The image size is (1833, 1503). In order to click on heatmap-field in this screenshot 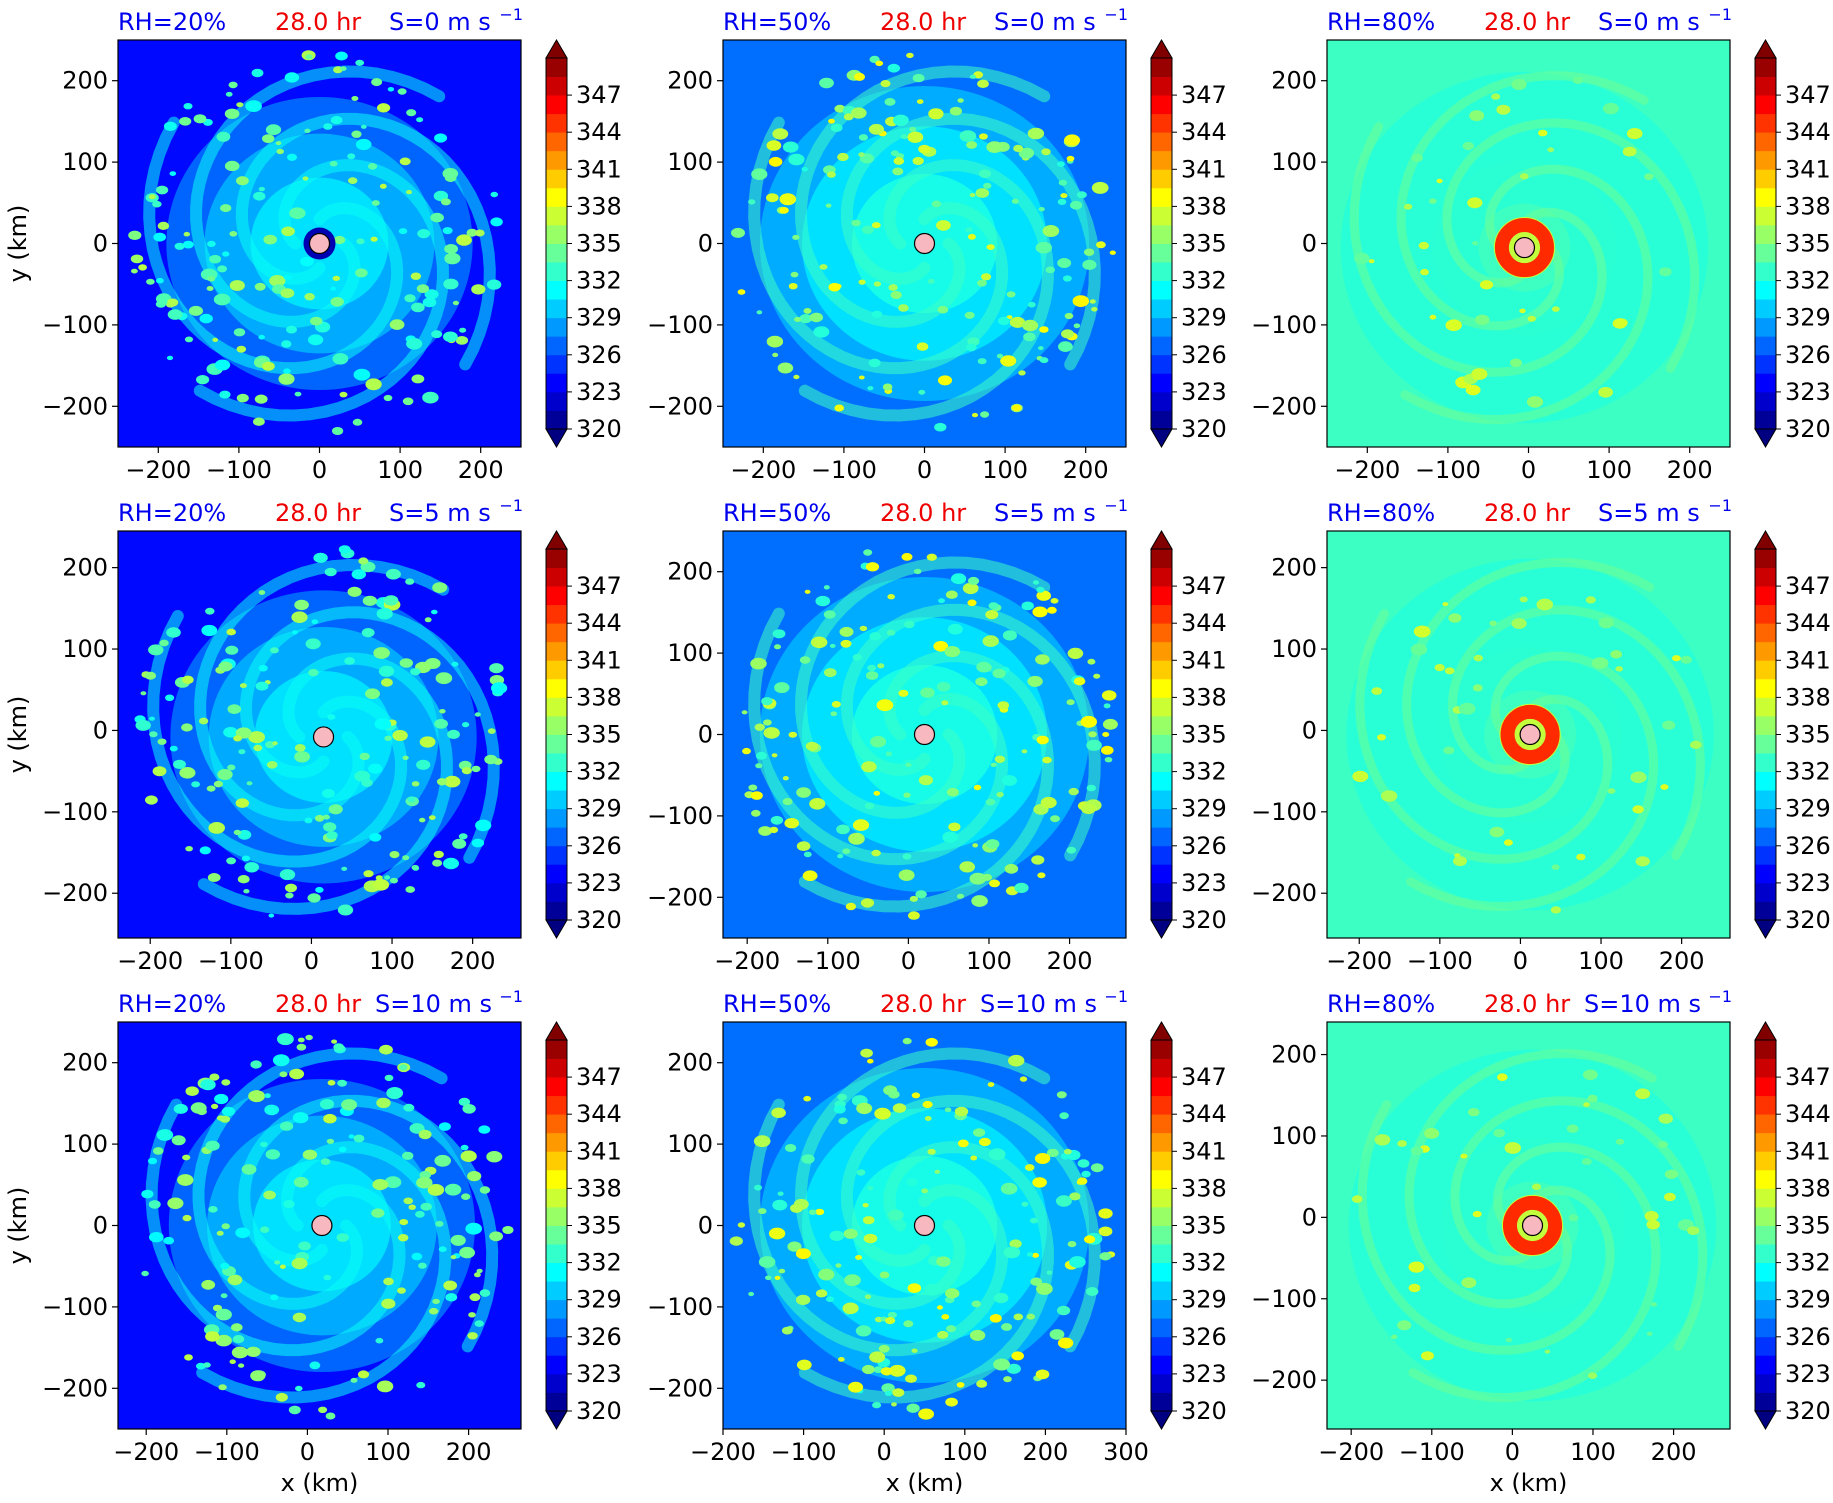, I will do `click(924, 734)`.